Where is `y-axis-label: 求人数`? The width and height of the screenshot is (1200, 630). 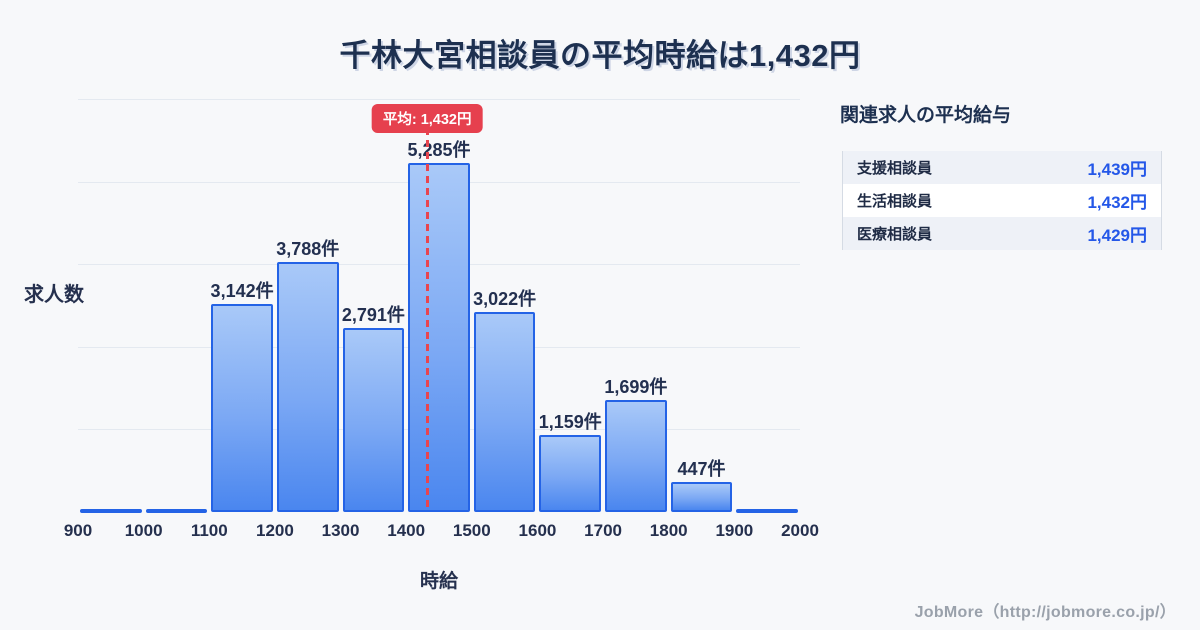 y-axis-label: 求人数 is located at coordinates (54, 295).